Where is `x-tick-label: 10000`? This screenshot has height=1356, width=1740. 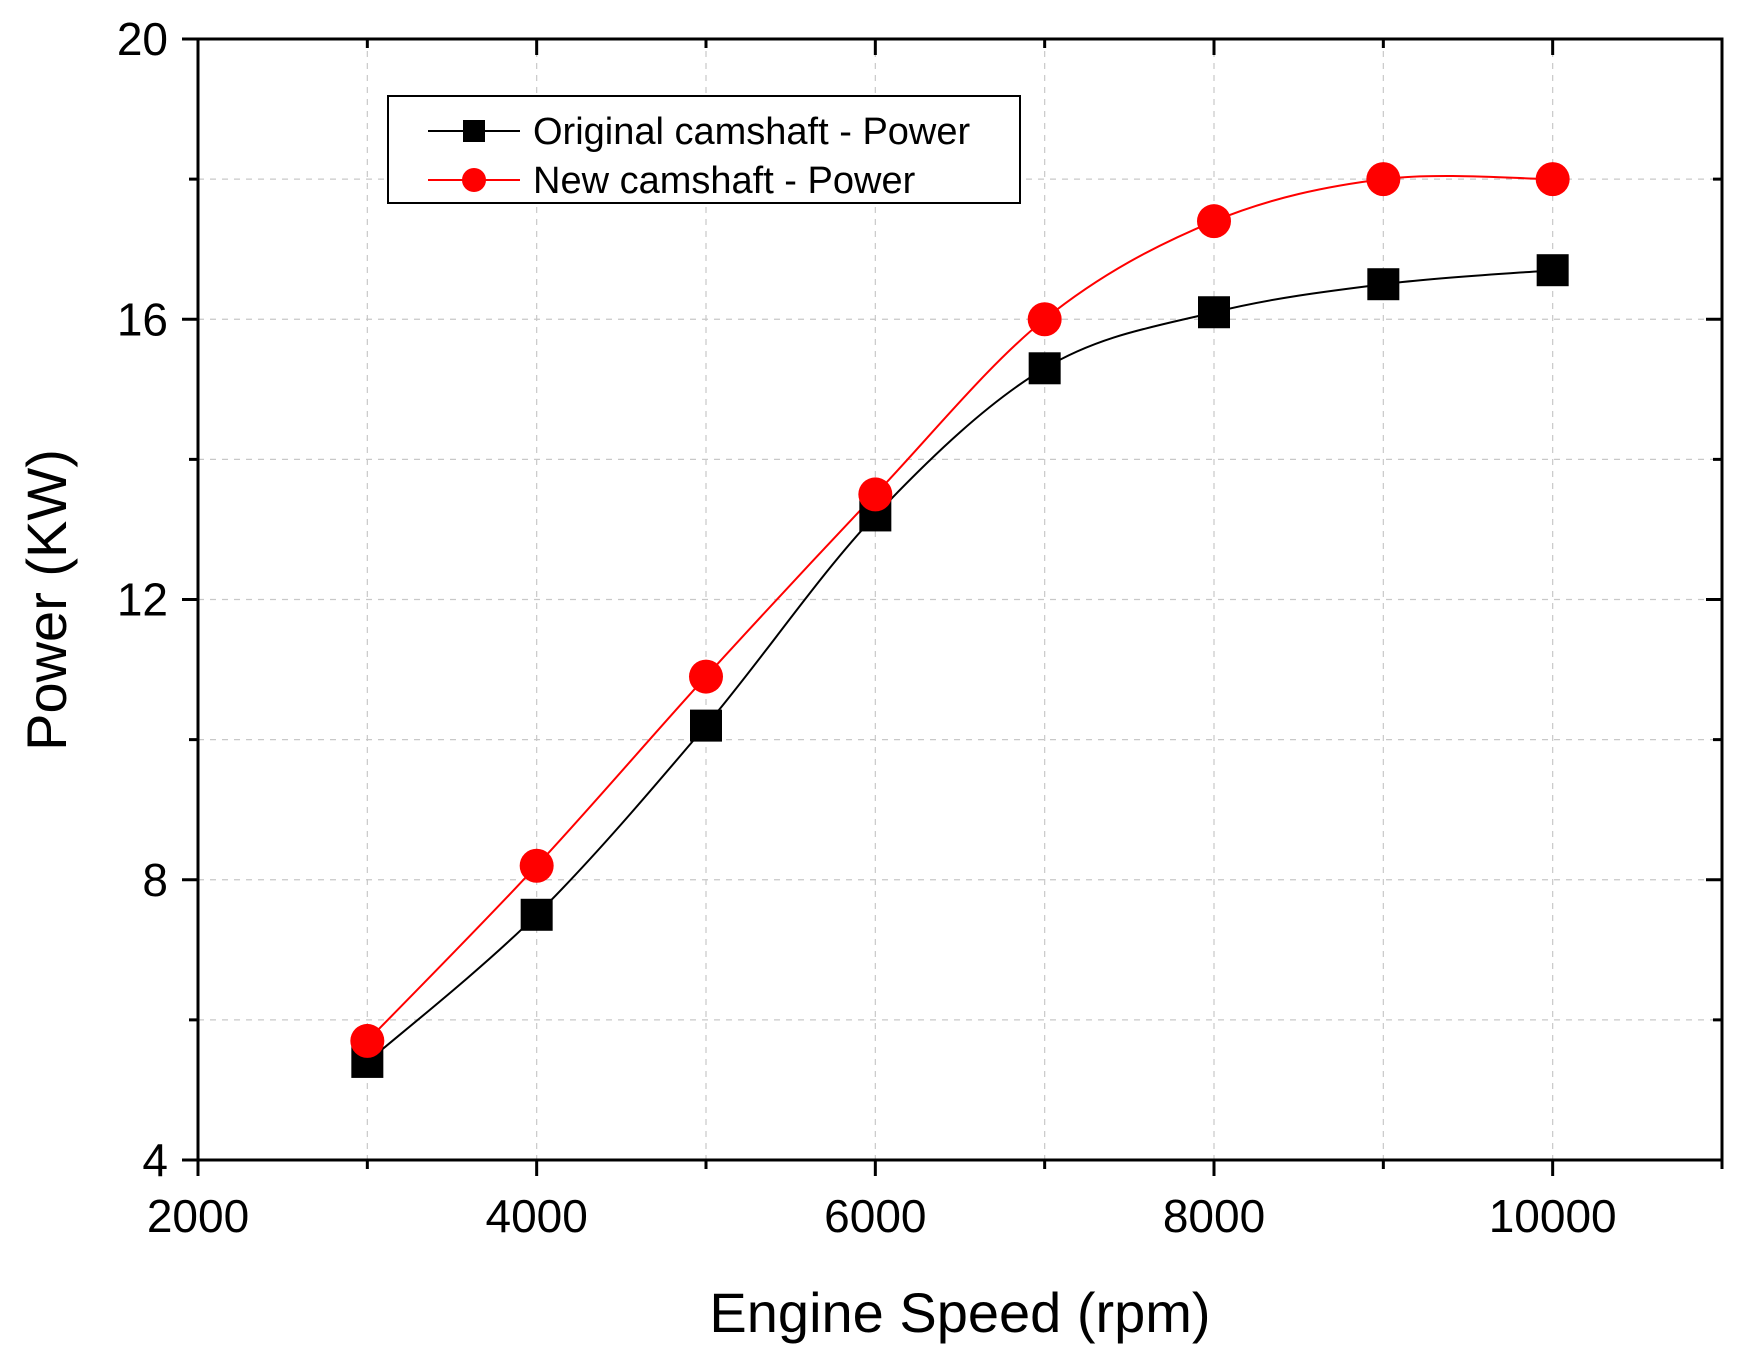 x-tick-label: 10000 is located at coordinates (1553, 1216).